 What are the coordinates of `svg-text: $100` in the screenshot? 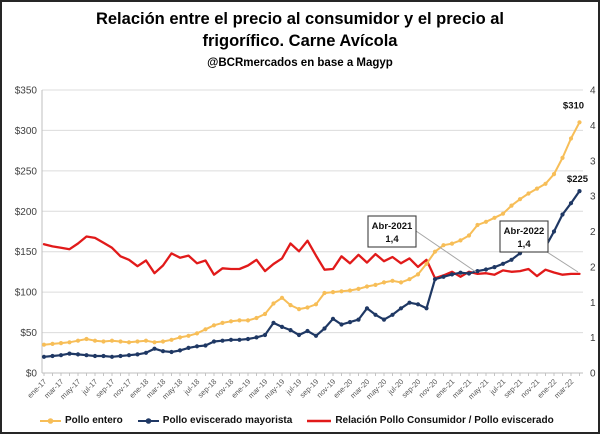 It's located at (26, 293).